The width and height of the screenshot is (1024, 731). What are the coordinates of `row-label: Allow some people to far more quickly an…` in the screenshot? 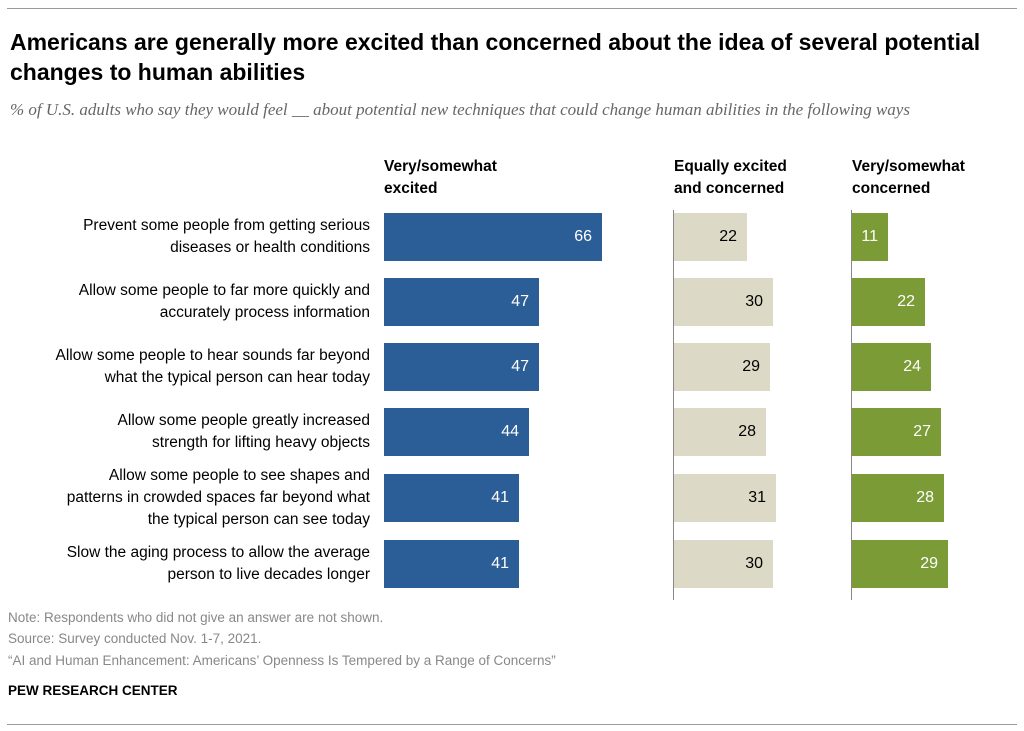 It's located at (224, 301).